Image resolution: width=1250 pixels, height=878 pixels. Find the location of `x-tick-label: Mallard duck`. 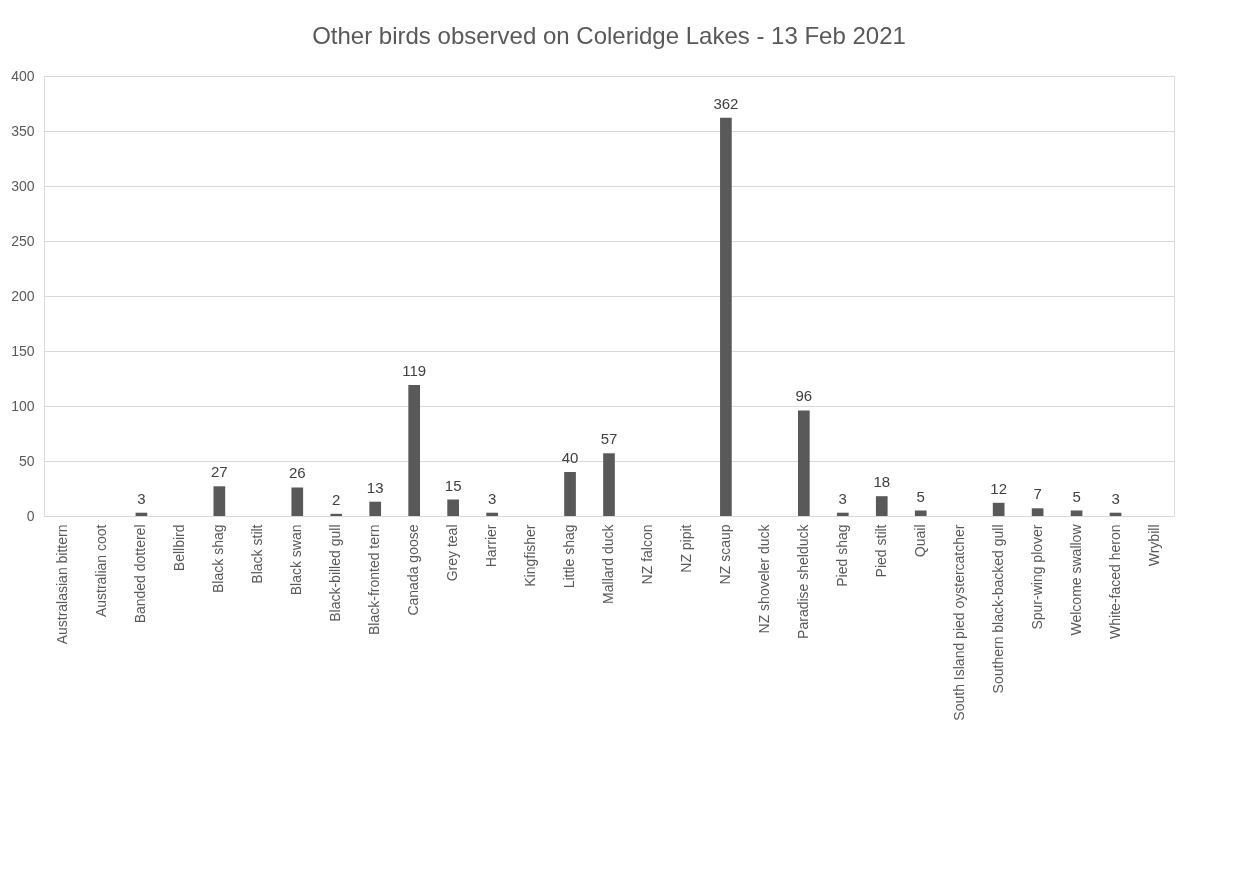

x-tick-label: Mallard duck is located at coordinates (608, 563).